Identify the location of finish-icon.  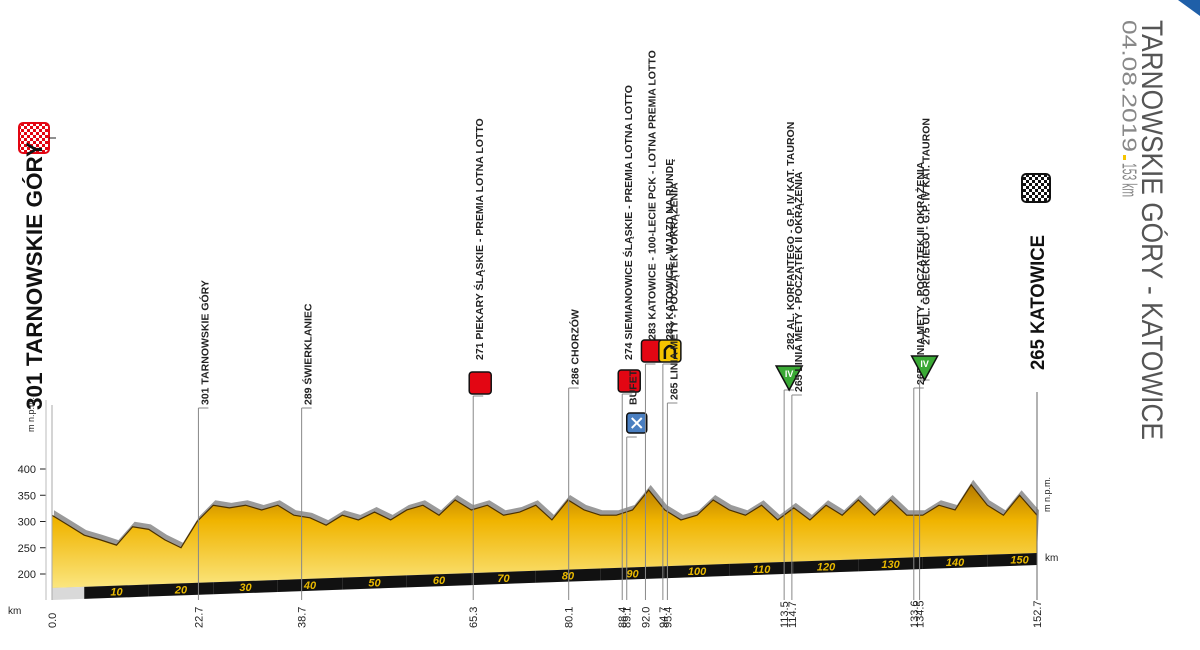
(1036, 188).